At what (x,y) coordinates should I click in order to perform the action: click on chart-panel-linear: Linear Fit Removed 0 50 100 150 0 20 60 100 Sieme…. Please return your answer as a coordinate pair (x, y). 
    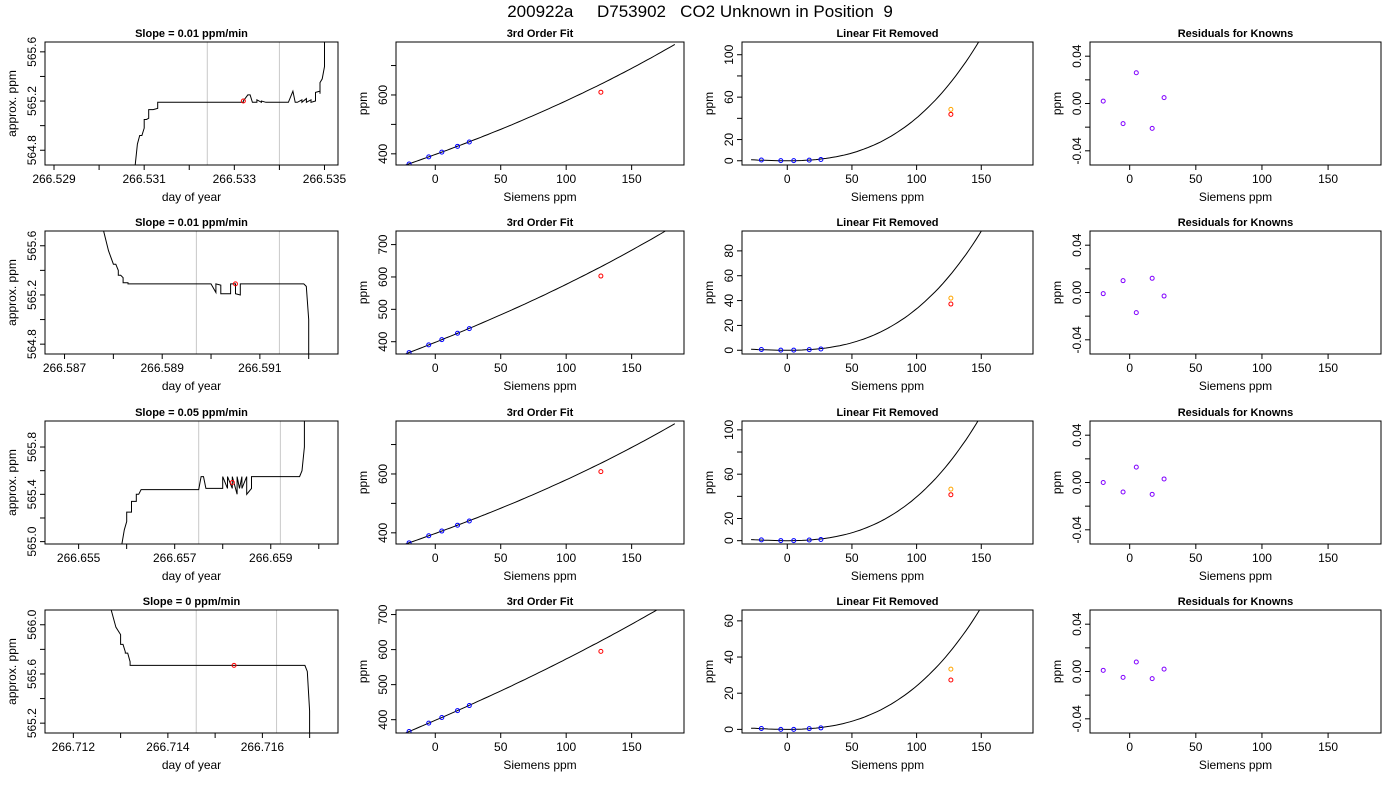
    Looking at the image, I should click on (868, 116).